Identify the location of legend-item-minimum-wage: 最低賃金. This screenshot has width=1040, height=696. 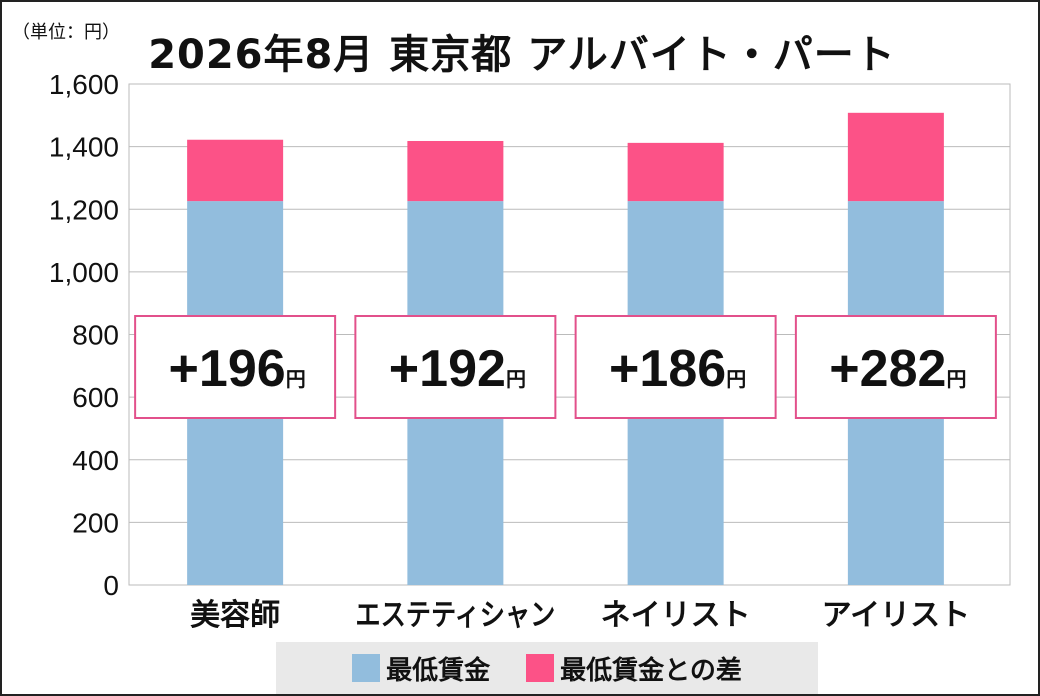
(421, 668).